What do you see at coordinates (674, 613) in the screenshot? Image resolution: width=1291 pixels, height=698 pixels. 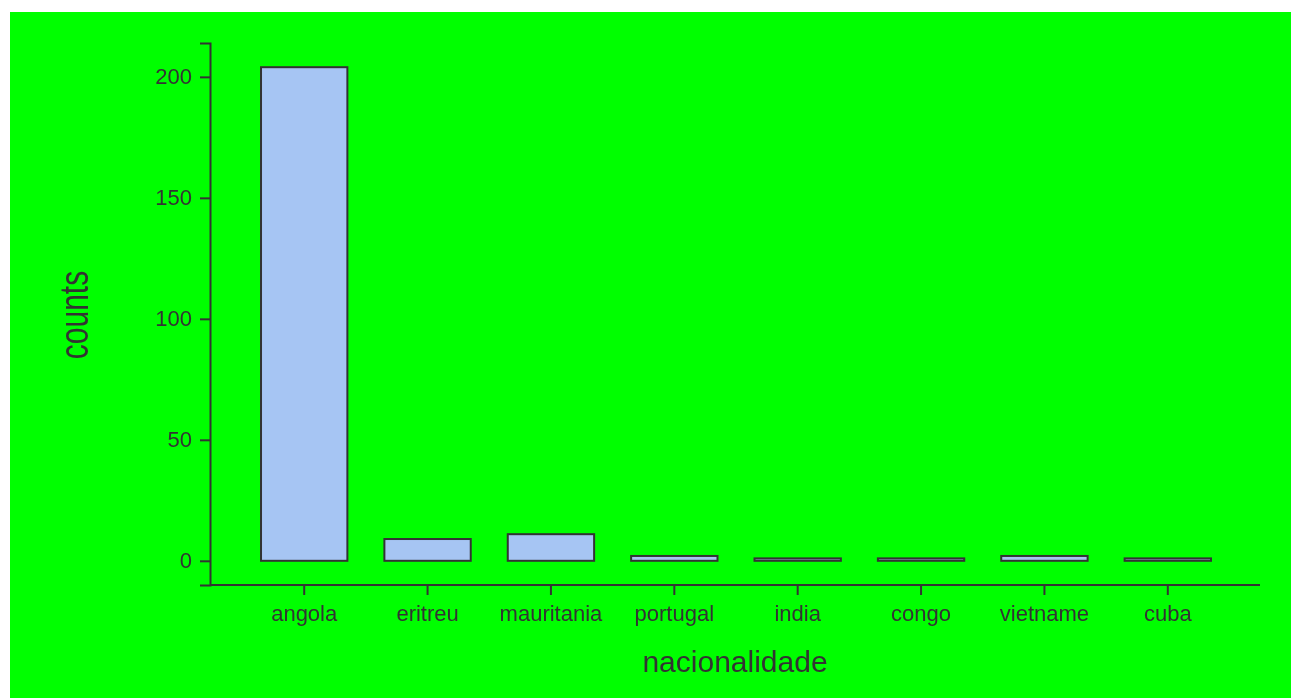 I see `x-tick-label: portugal` at bounding box center [674, 613].